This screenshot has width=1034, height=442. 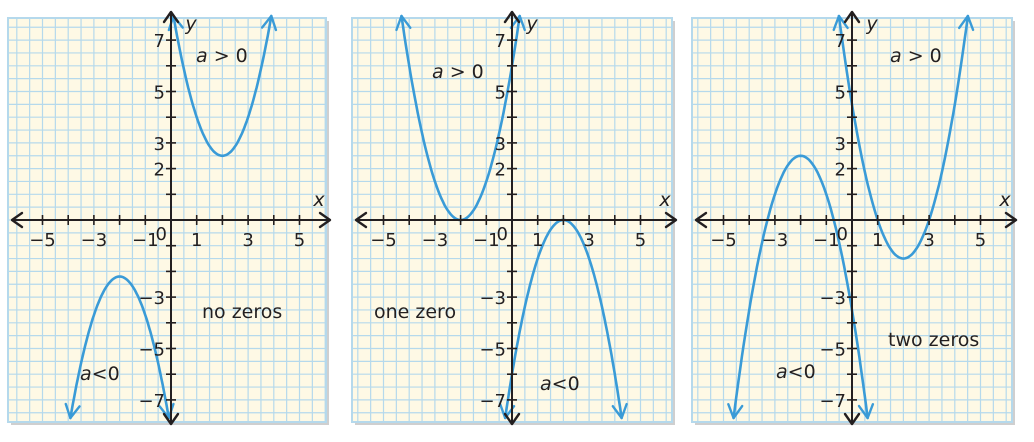 I want to click on zeros-caption: no zeros, so click(x=242, y=312).